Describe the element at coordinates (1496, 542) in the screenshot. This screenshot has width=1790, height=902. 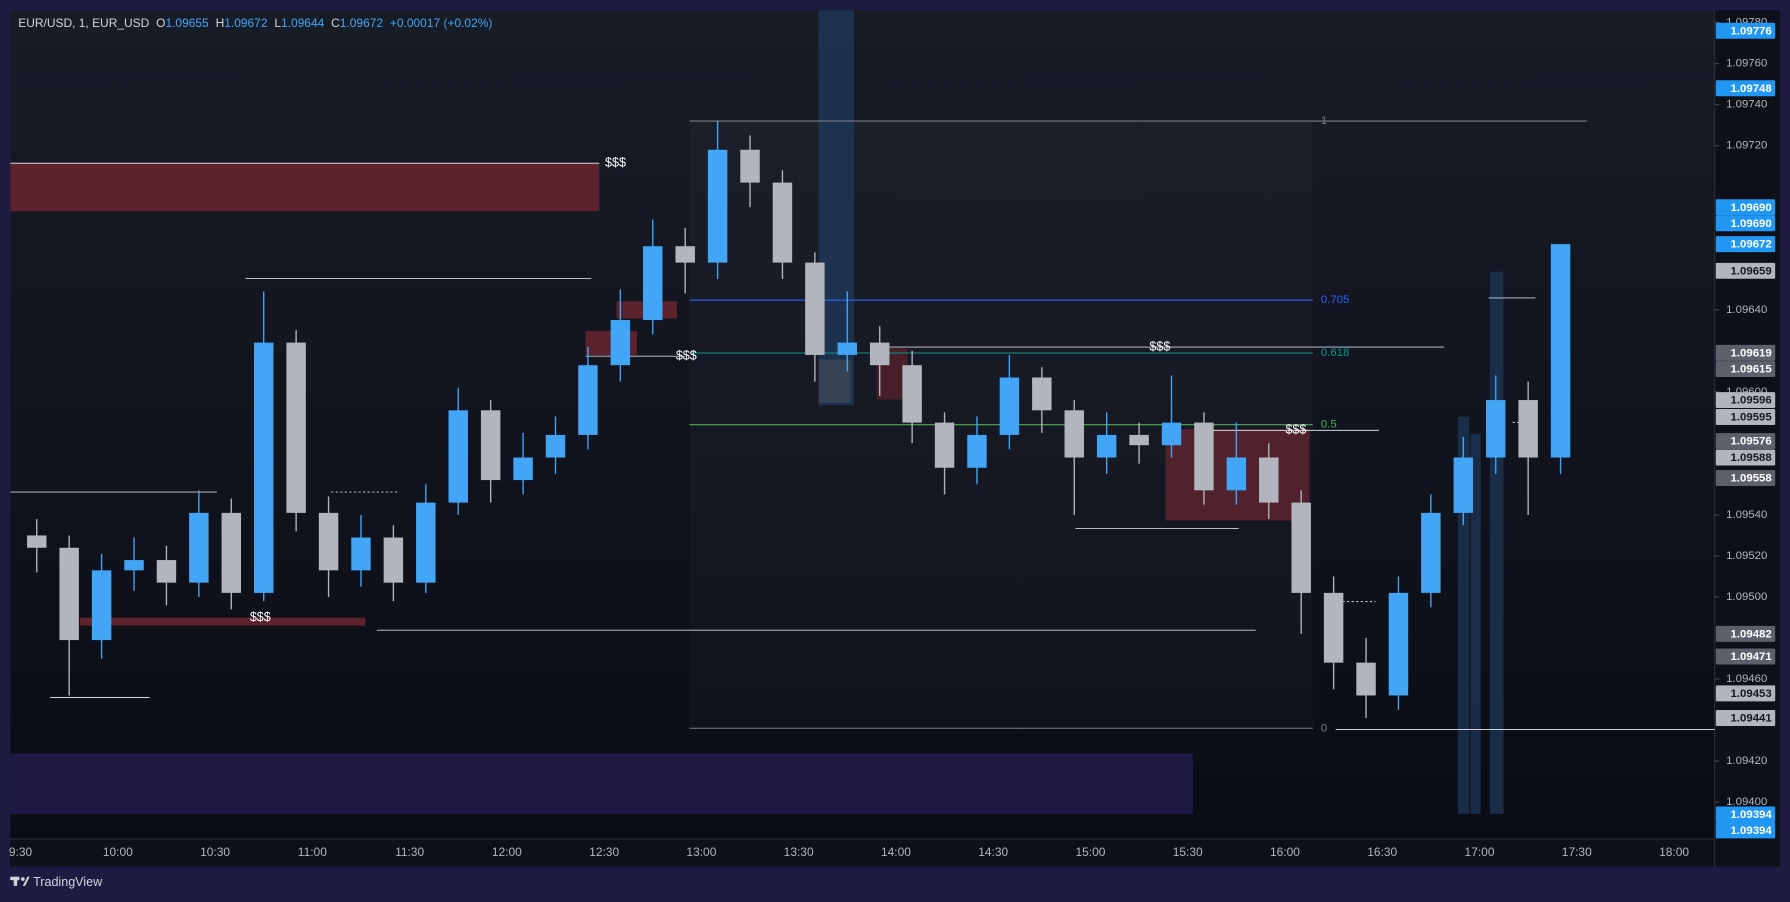
I see `session-band` at that location.